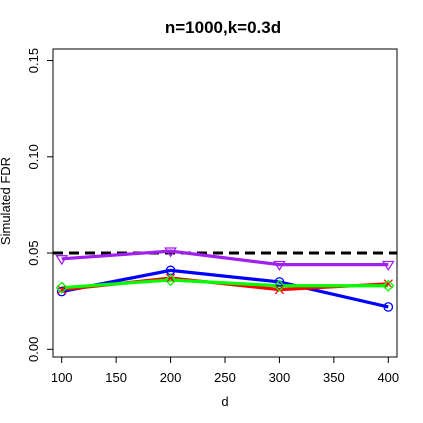 The image size is (423, 423). I want to click on x-tick-label: 350, so click(334, 377).